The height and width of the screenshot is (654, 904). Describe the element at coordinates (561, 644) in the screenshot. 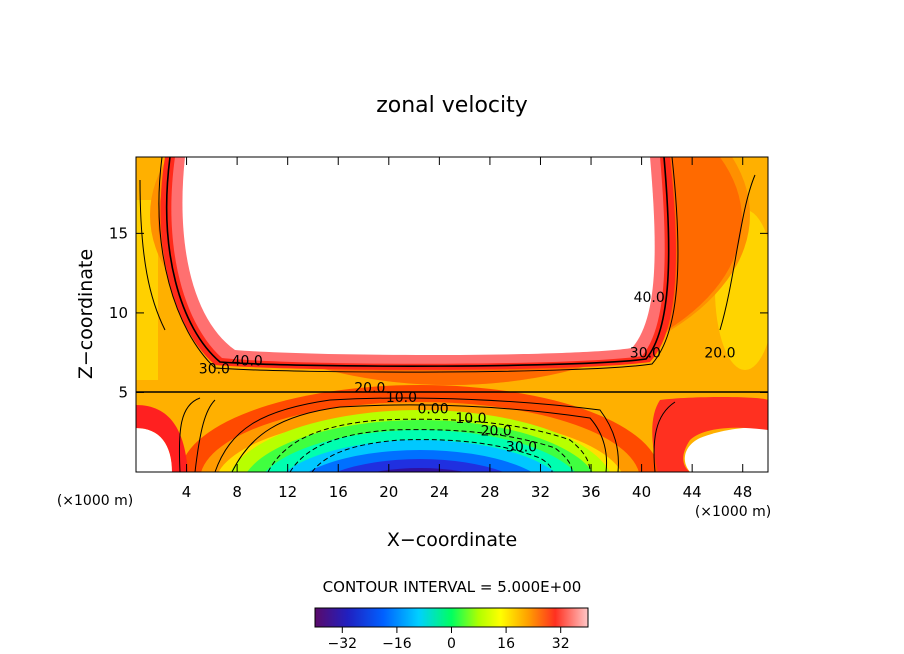

I see `colorbar-tick-label: 32` at that location.